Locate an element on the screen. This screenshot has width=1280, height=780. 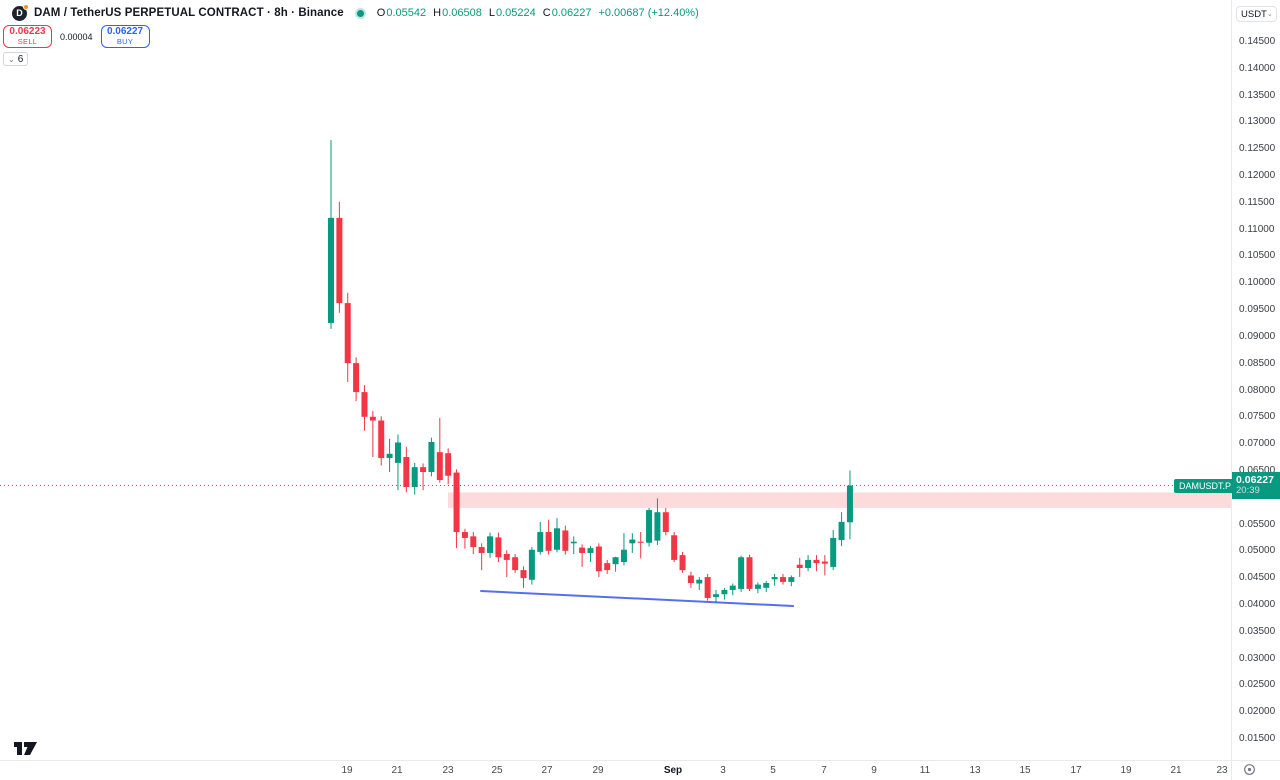
bar-countdown: 20:39 is located at coordinates (1248, 491).